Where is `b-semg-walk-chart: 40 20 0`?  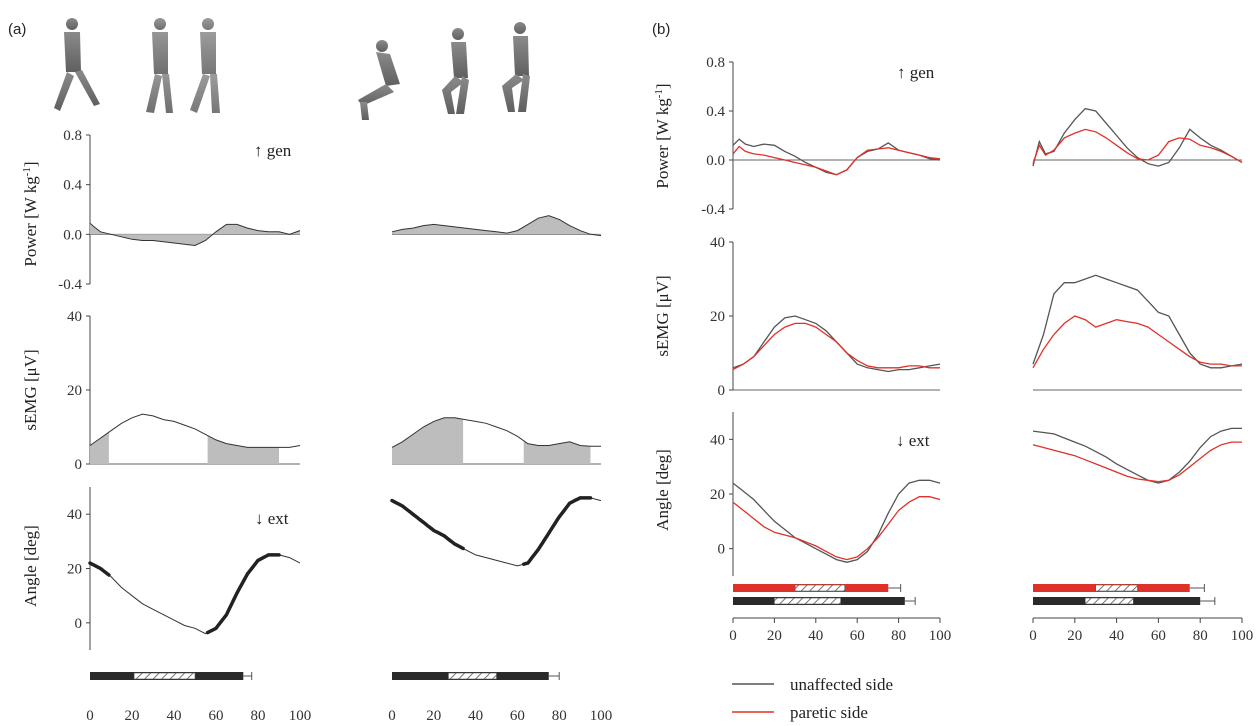
b-semg-walk-chart: 40 20 0 is located at coordinates (825, 317).